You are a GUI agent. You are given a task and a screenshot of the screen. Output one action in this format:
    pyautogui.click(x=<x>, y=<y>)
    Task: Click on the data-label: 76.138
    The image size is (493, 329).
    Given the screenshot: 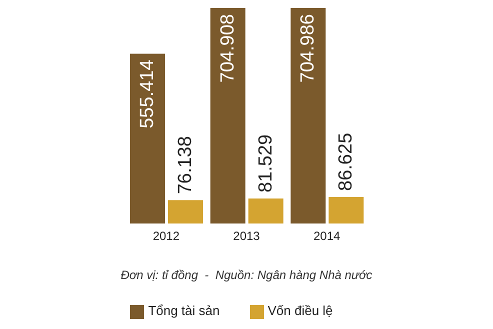 What is the action you would take?
    pyautogui.click(x=185, y=165)
    